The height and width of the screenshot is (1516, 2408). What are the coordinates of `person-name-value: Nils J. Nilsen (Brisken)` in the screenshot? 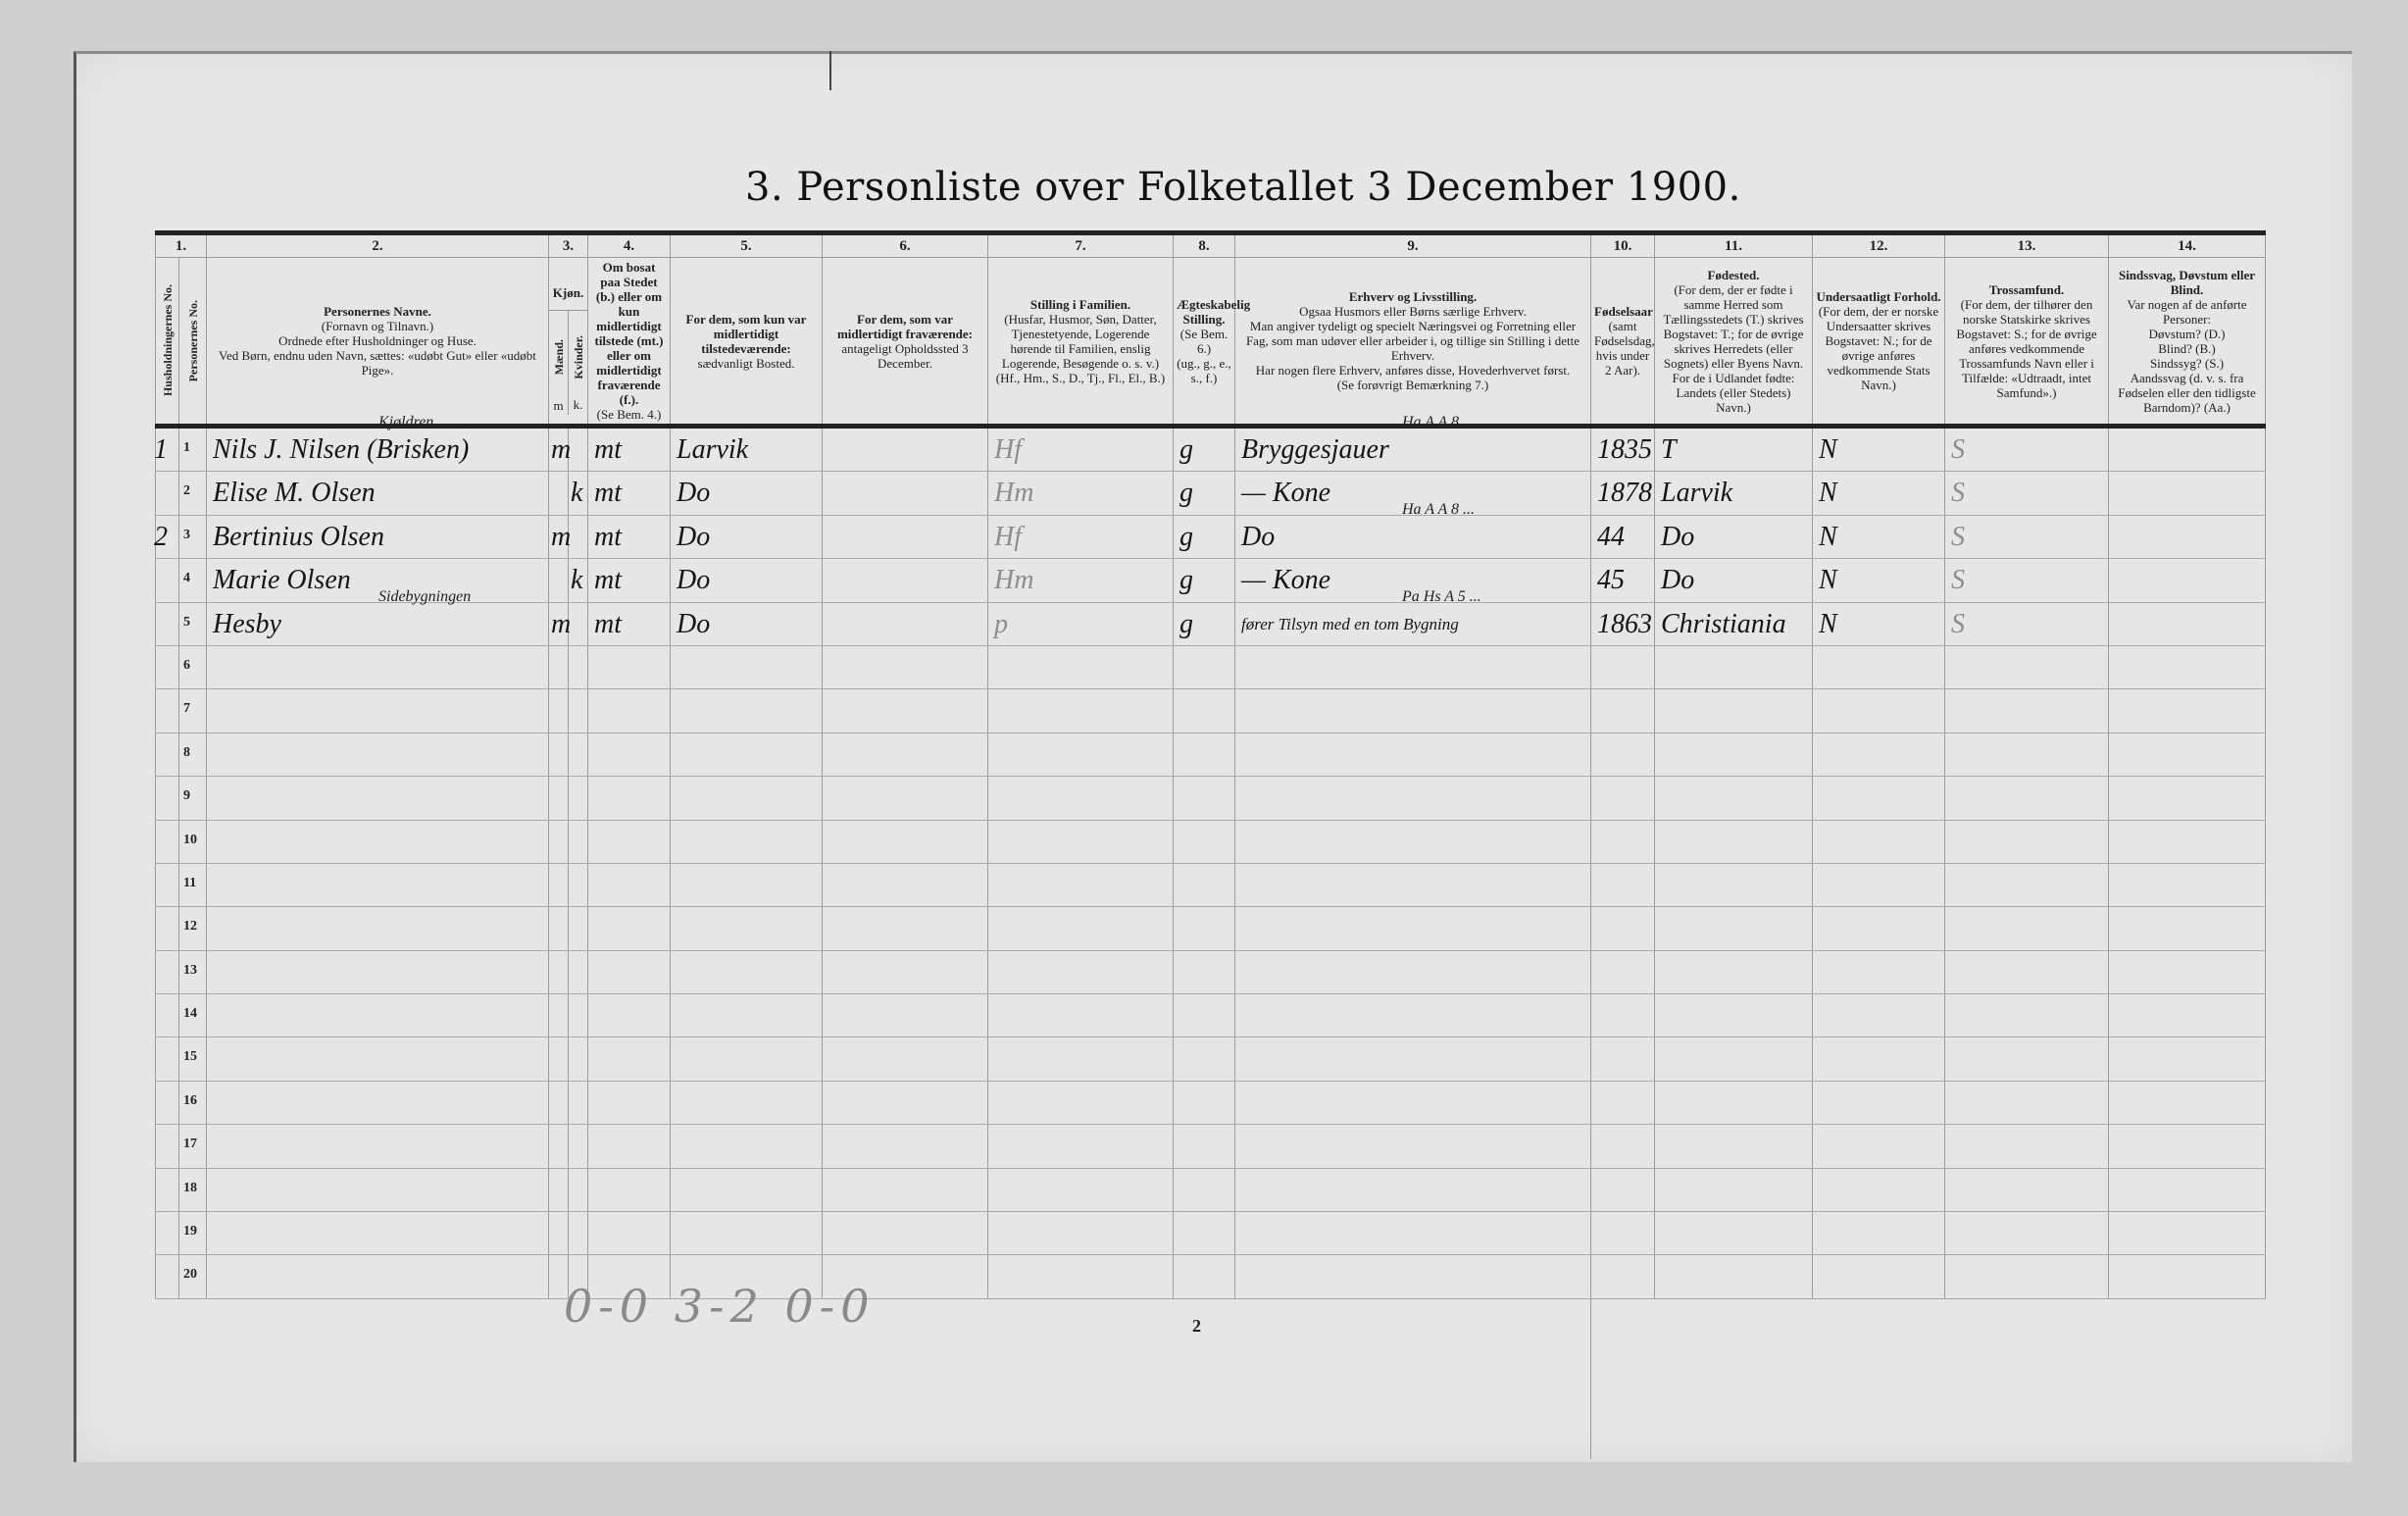 It's located at (341, 449).